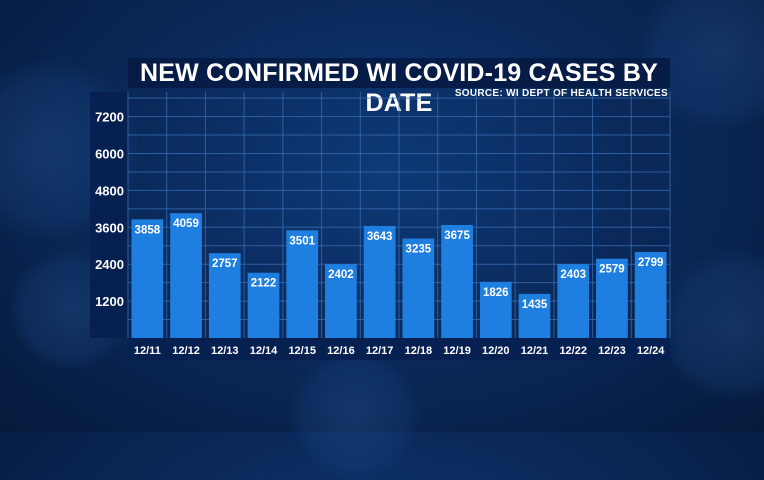 This screenshot has height=480, width=764. Describe the element at coordinates (573, 351) in the screenshot. I see `x-tick-label: 12/22` at that location.